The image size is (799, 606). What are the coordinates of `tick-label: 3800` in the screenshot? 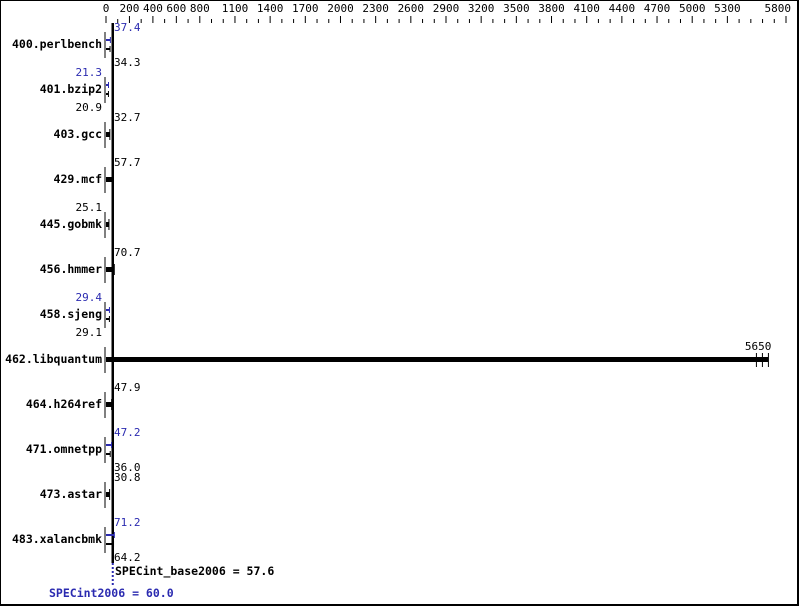 It's located at (551, 8).